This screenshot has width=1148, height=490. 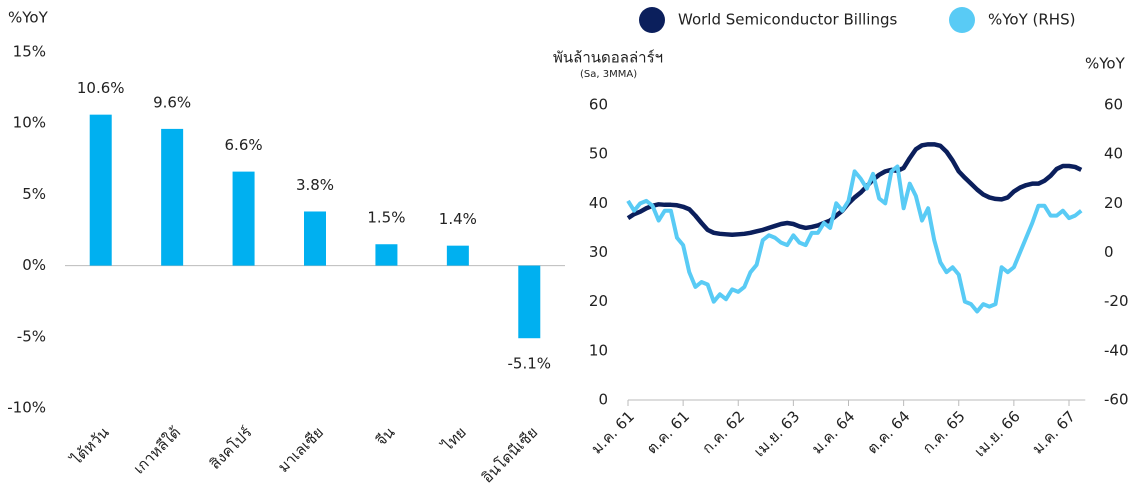 I want to click on y2-tick-label: 0, so click(x=1109, y=252).